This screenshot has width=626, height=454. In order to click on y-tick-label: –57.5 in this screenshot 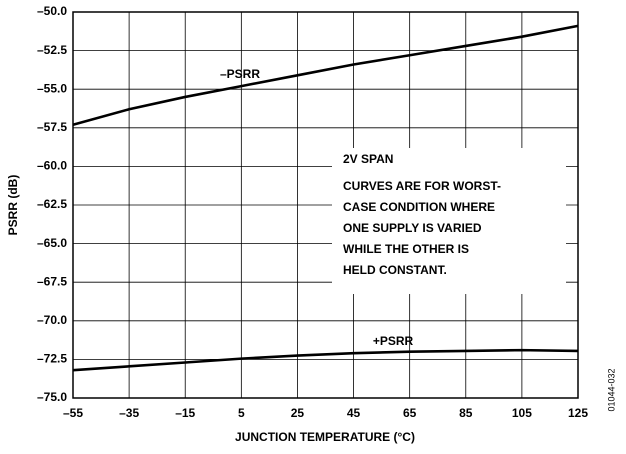, I will do `click(52, 127)`.